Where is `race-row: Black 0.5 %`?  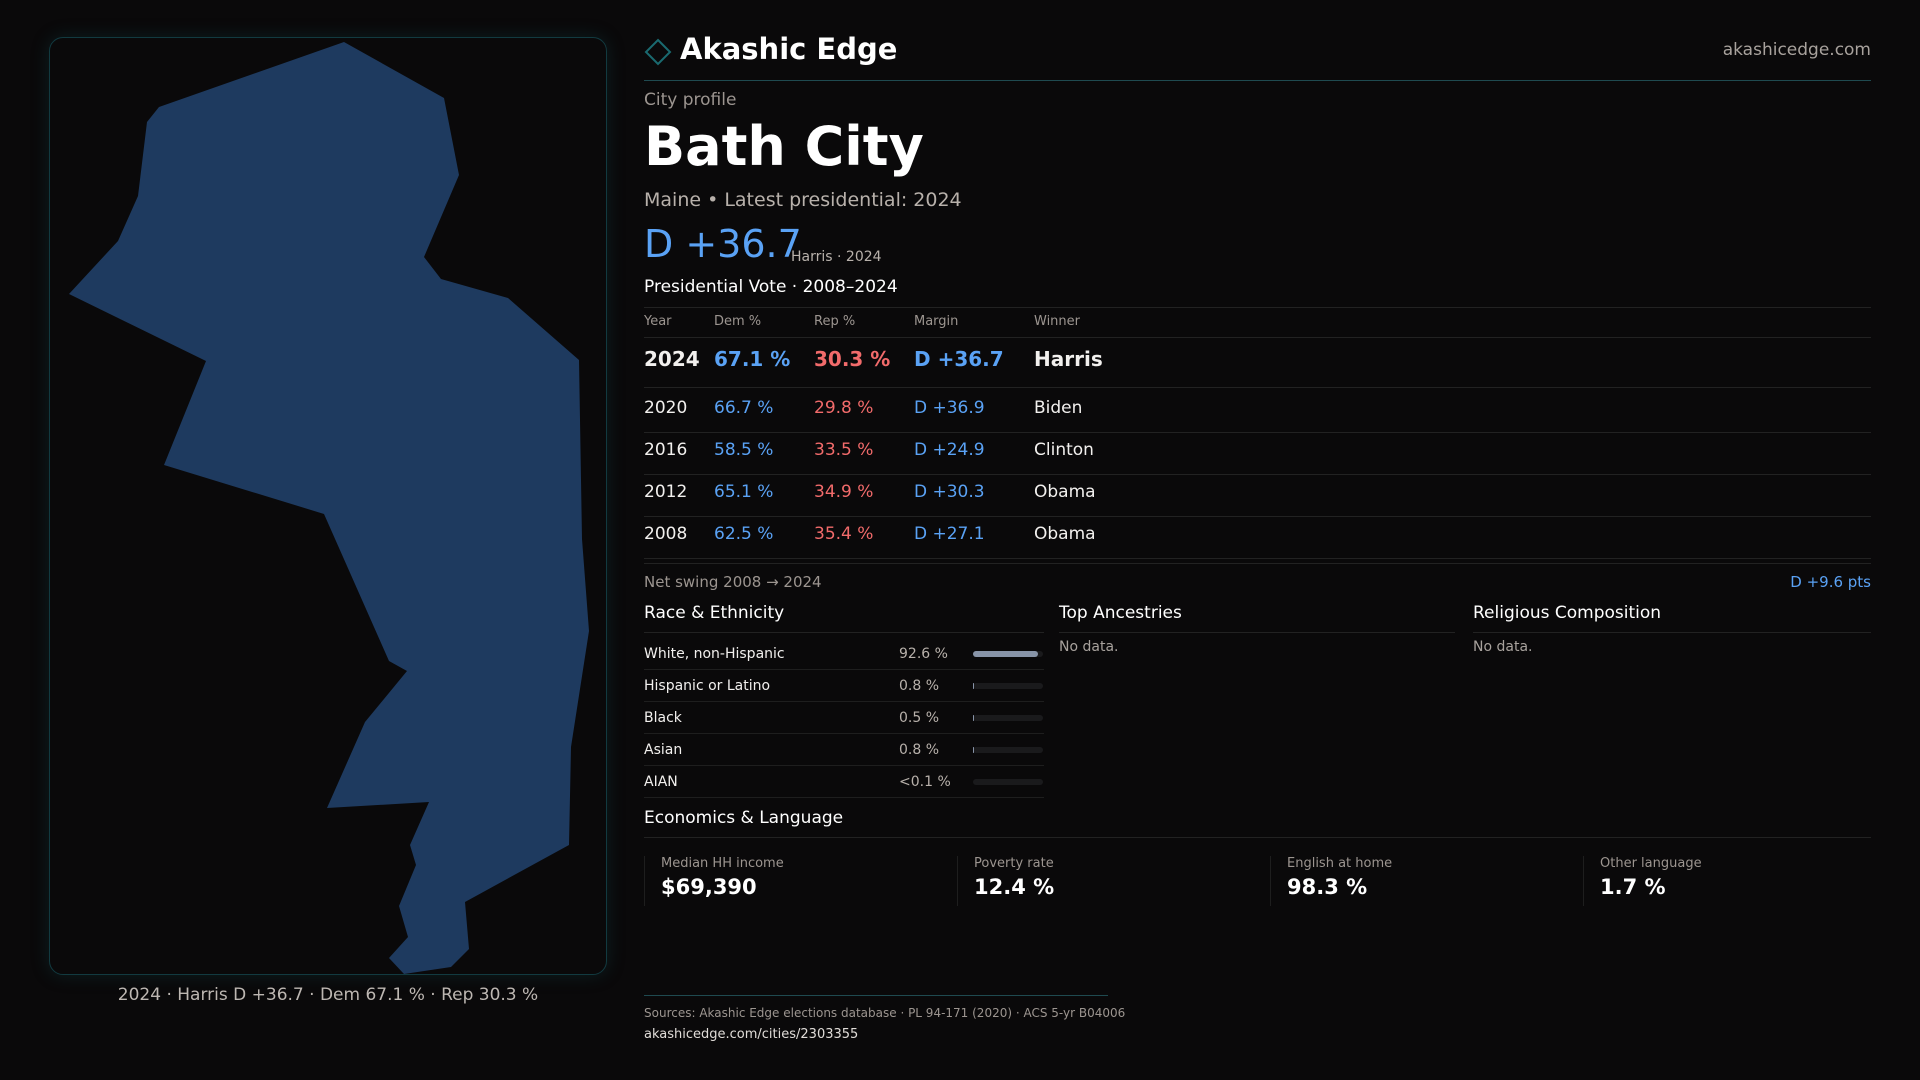 race-row: Black 0.5 % is located at coordinates (844, 718).